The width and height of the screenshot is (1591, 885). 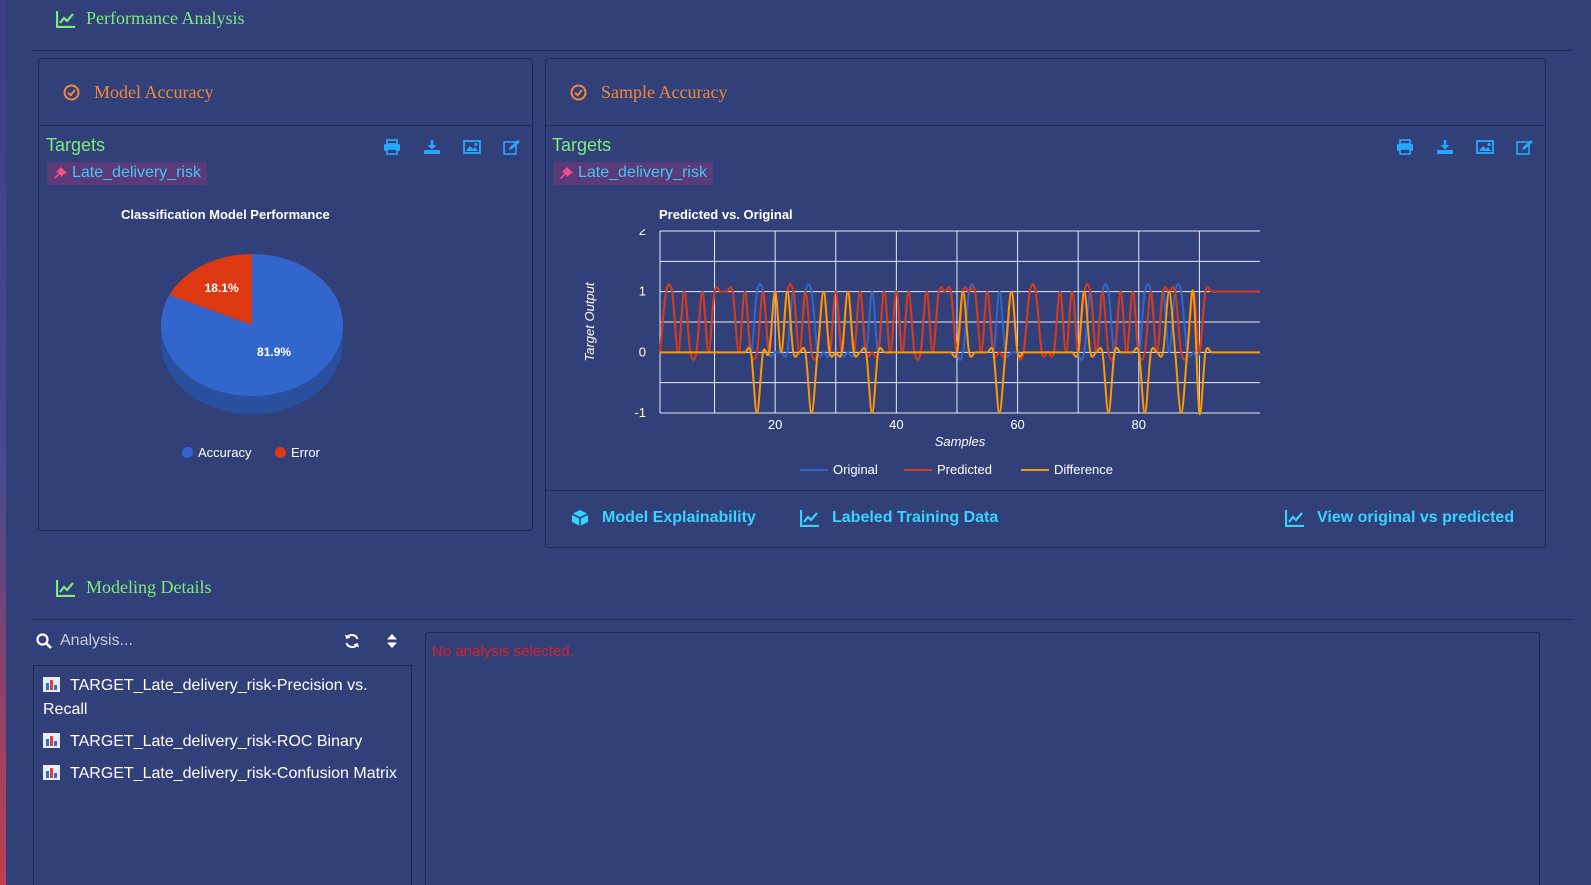 What do you see at coordinates (726, 214) in the screenshot?
I see `chart-title: Predicted vs. Original` at bounding box center [726, 214].